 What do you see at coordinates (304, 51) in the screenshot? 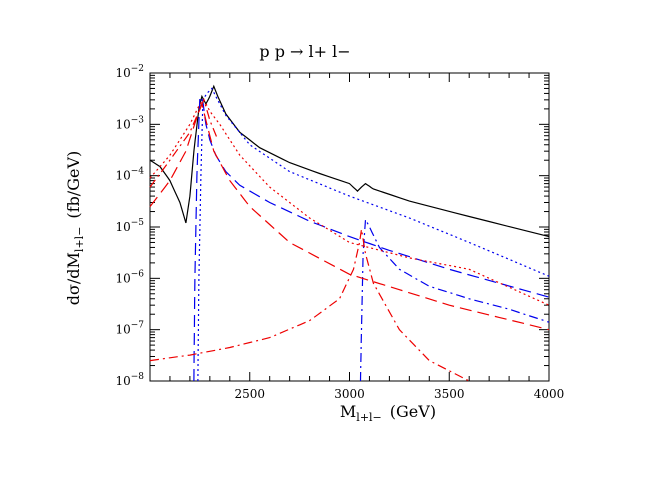
I see `chart-title: p p → l+ l−` at bounding box center [304, 51].